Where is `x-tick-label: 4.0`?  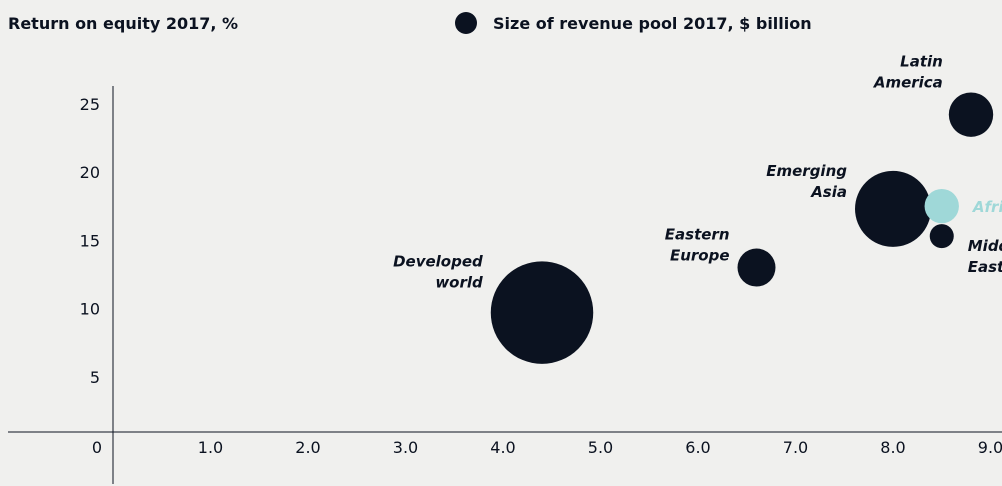 x-tick-label: 4.0 is located at coordinates (502, 447).